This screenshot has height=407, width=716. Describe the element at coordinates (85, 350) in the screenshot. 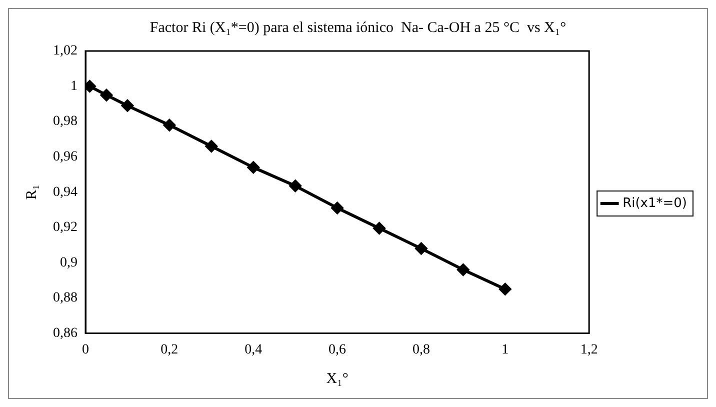

I see `x-tick-label: 0` at that location.